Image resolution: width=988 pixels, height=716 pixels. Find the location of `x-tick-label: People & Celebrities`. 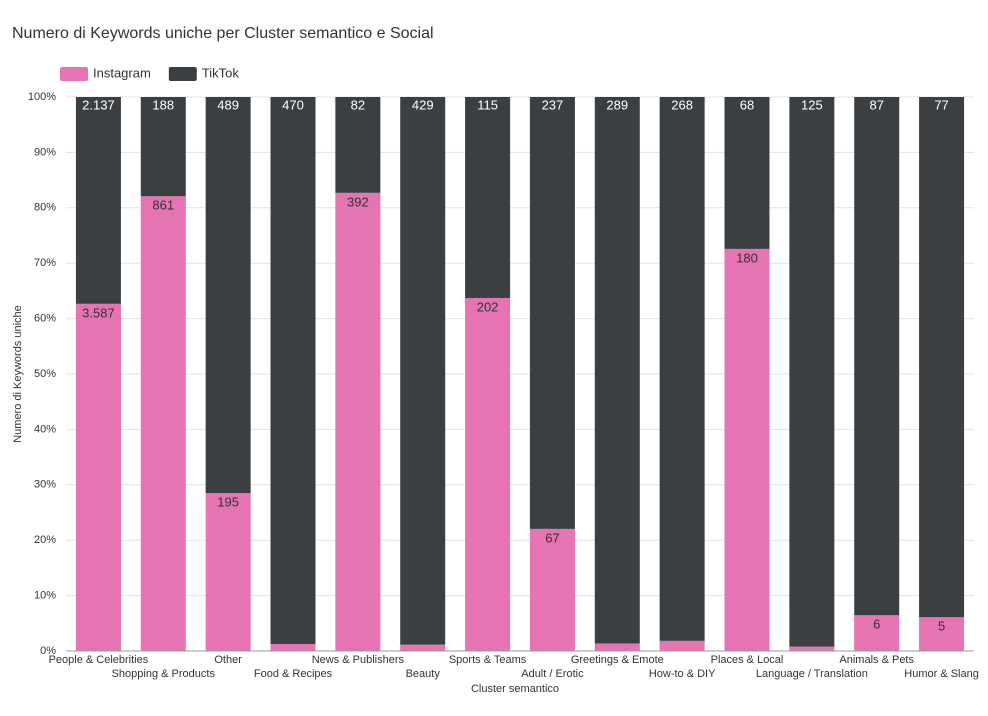

x-tick-label: People & Celebrities is located at coordinates (99, 660).